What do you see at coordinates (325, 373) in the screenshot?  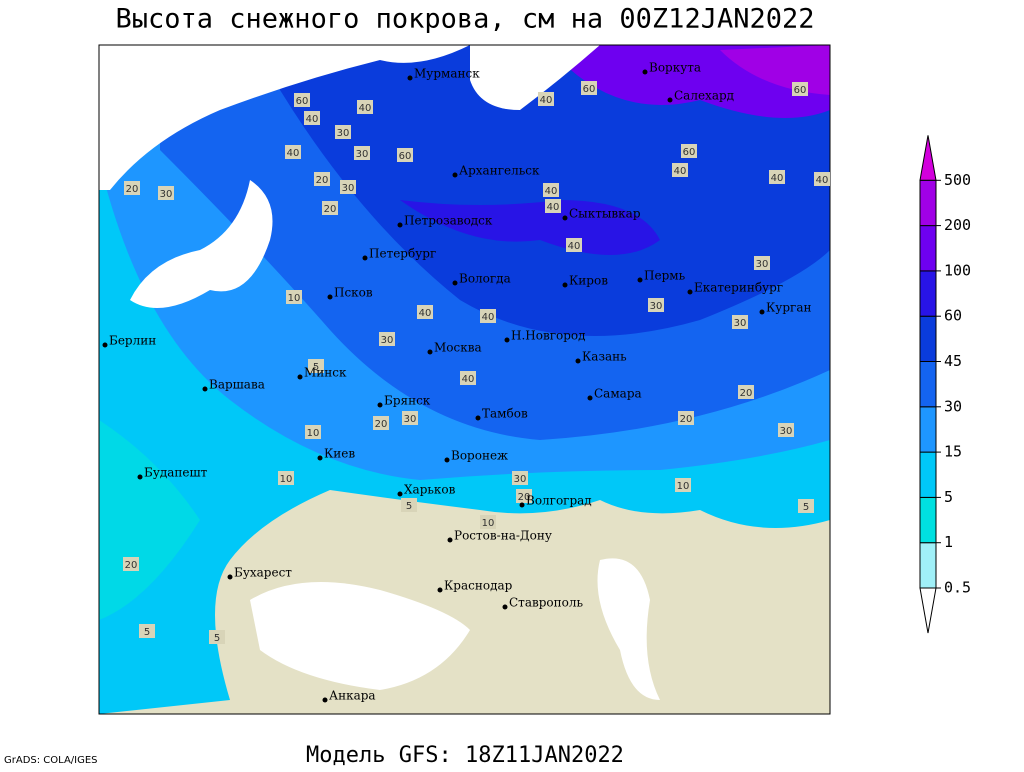 I see `city-label: Минск` at bounding box center [325, 373].